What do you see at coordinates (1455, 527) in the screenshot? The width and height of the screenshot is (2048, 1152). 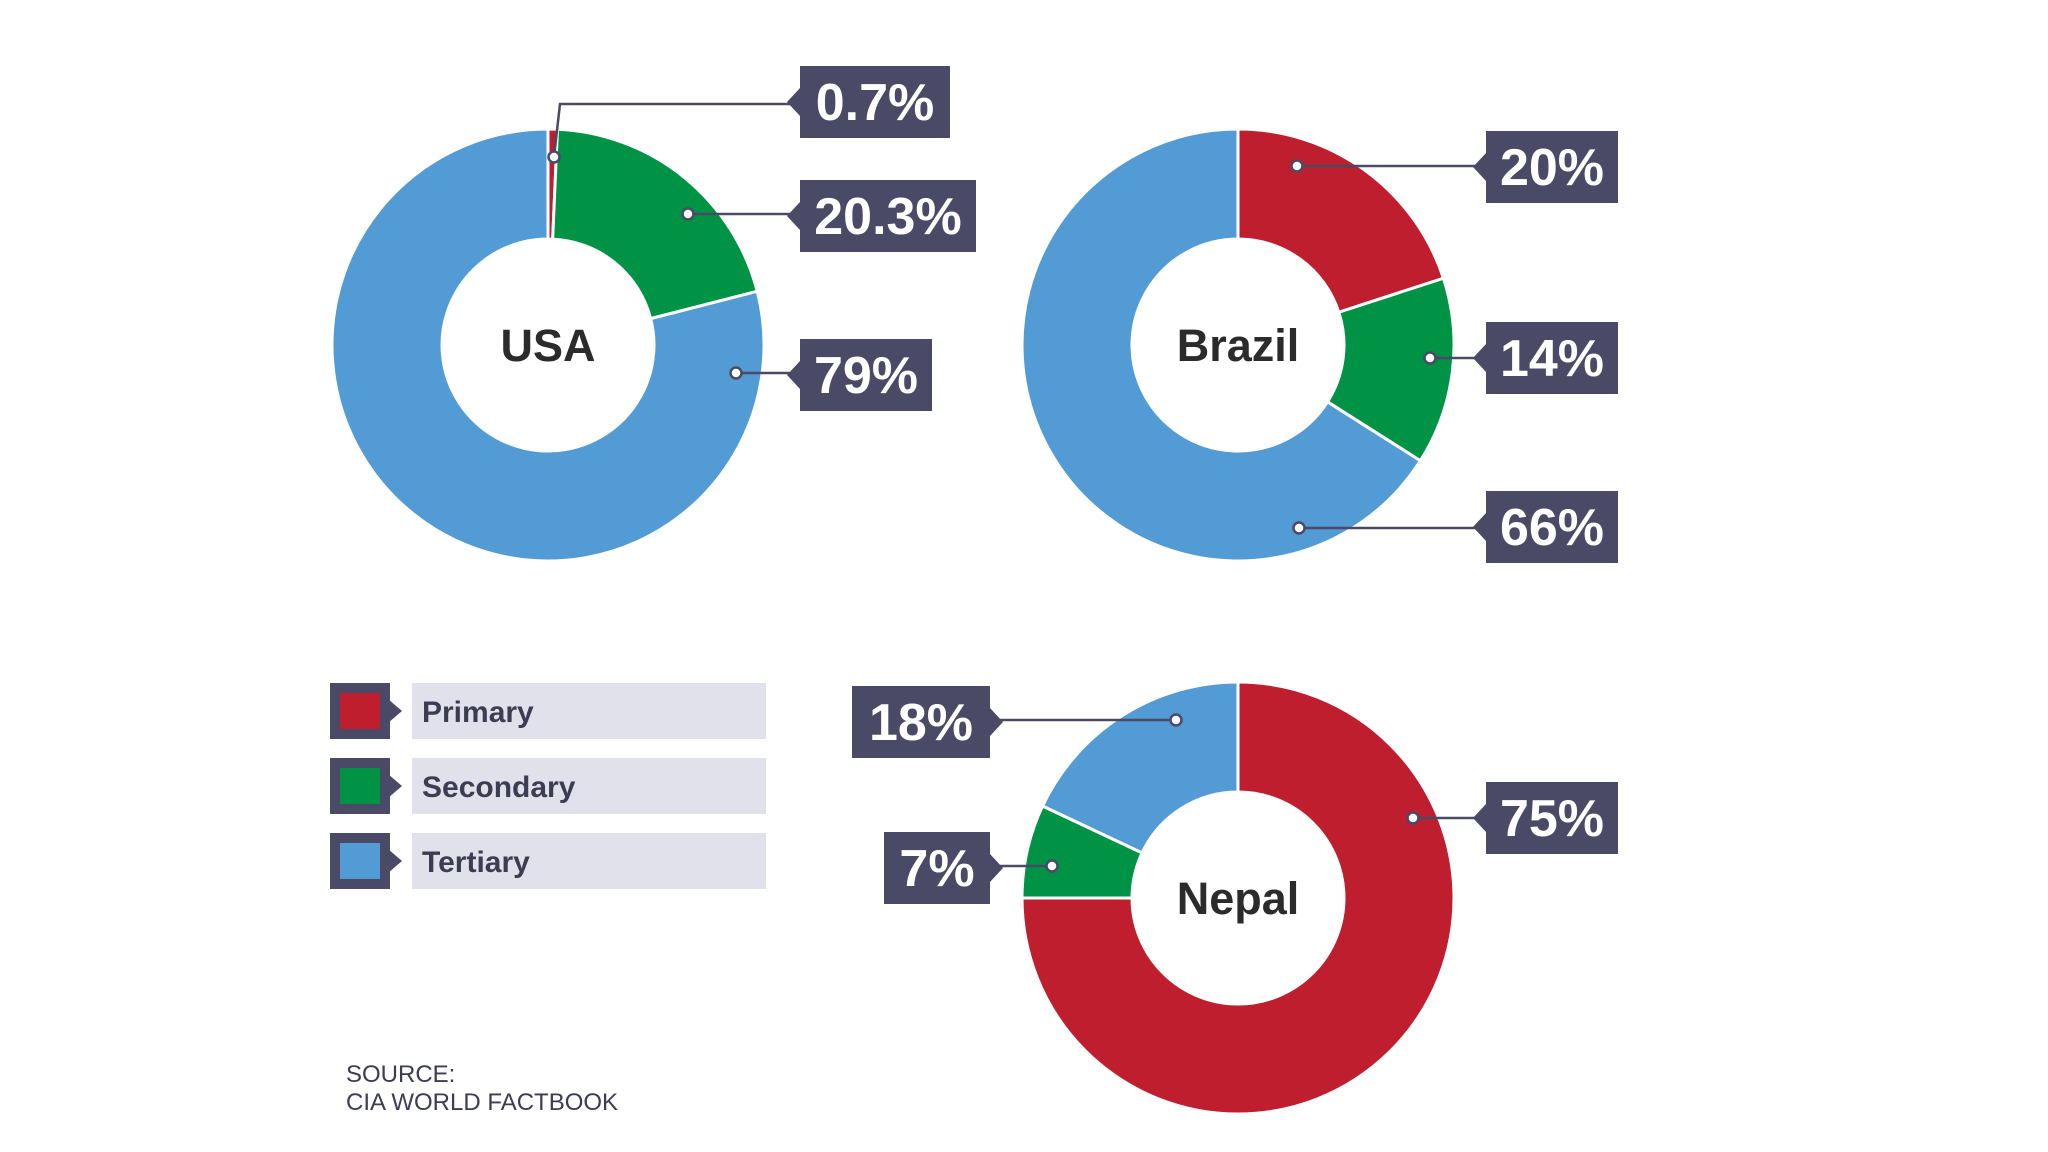 I see `callout-tertiary: 66%` at bounding box center [1455, 527].